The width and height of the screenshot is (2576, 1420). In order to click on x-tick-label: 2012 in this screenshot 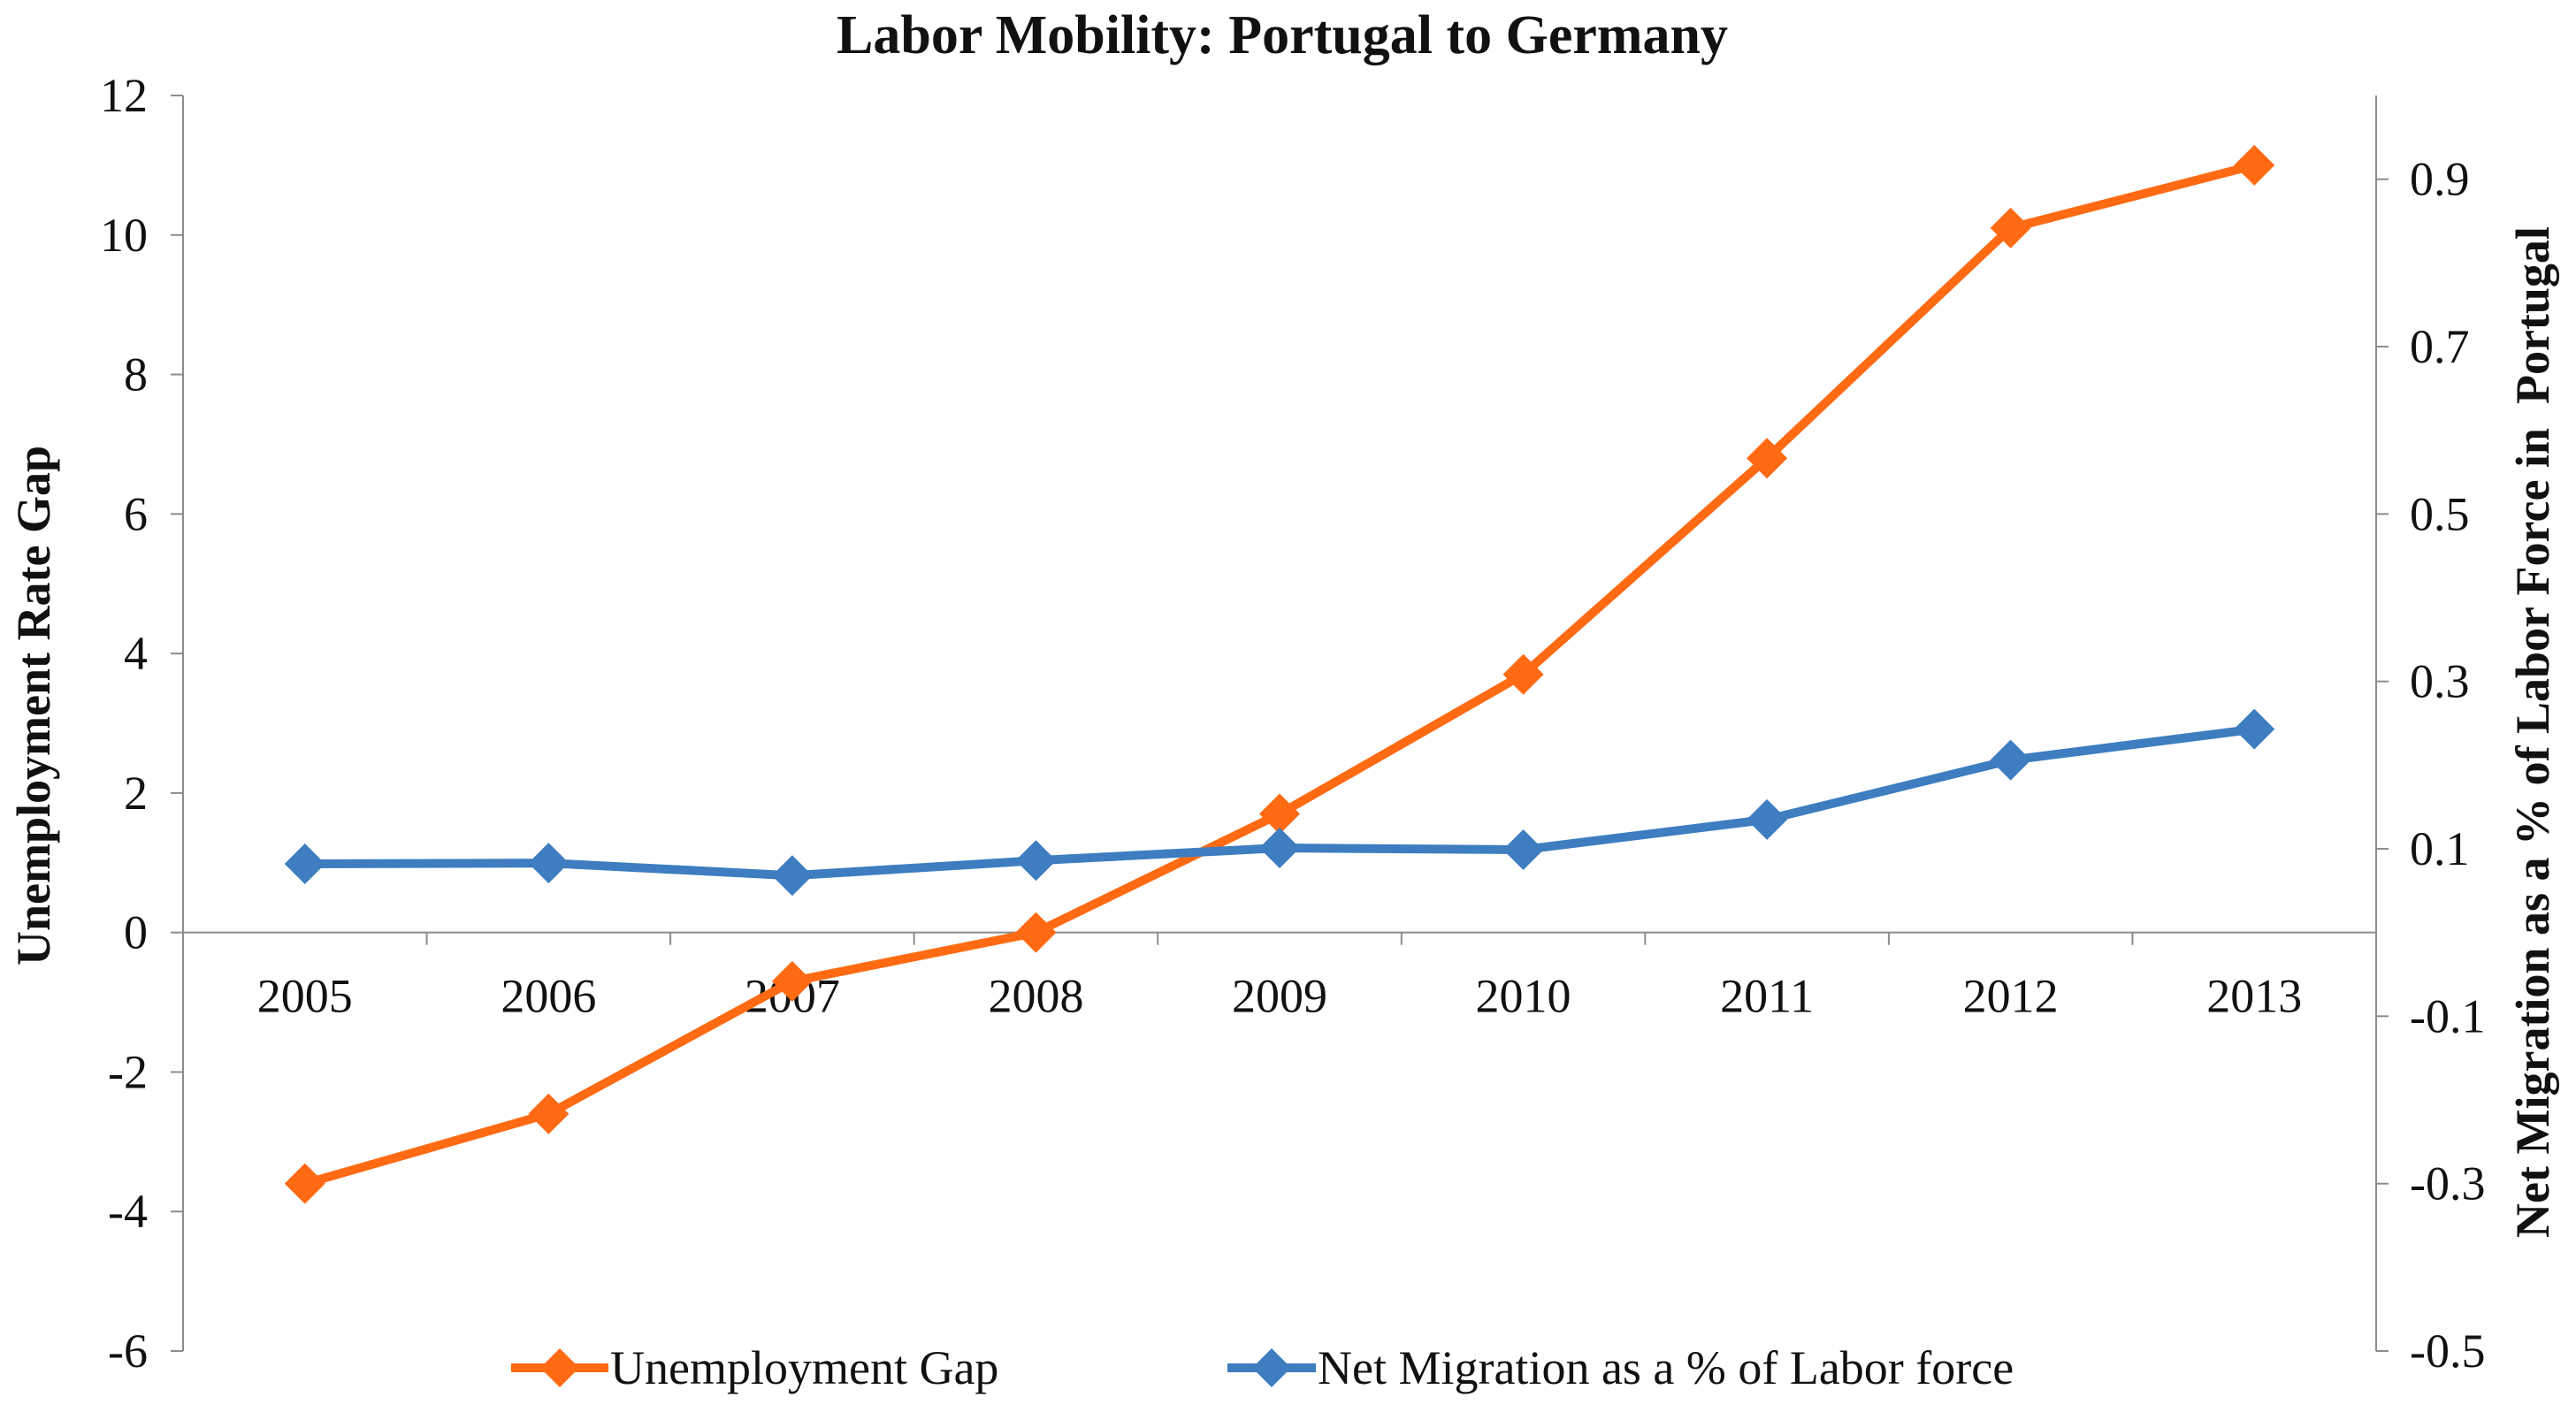, I will do `click(2011, 996)`.